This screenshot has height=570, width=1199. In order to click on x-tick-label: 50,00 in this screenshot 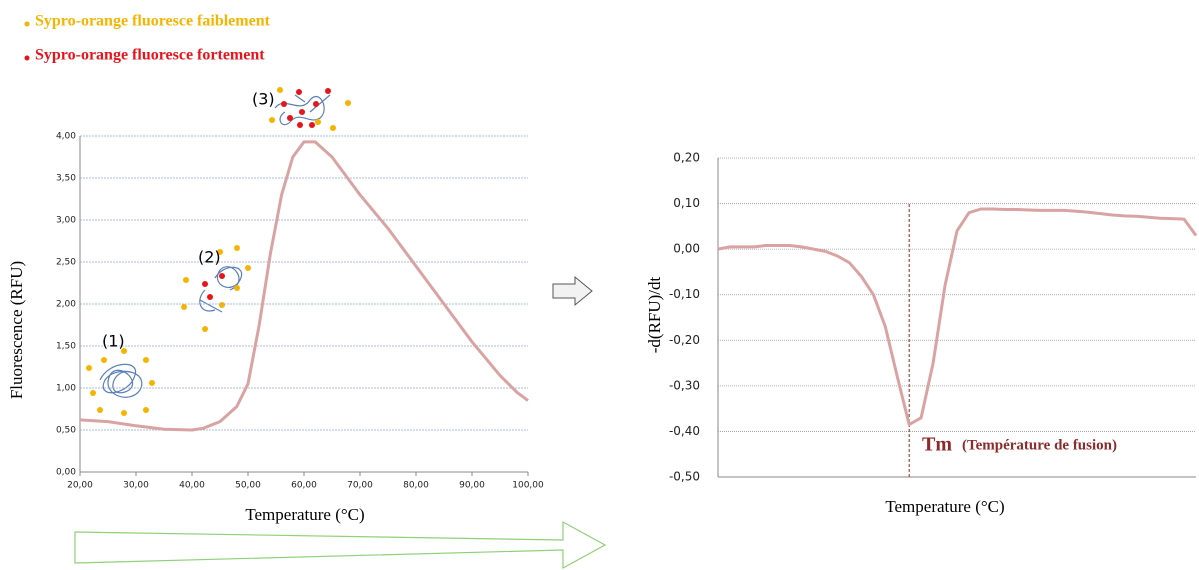, I will do `click(248, 486)`.